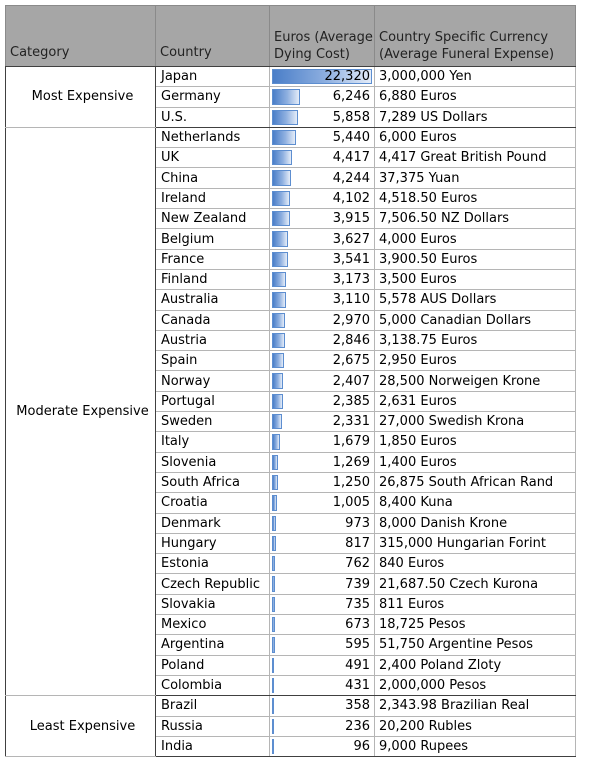 The height and width of the screenshot is (762, 589). What do you see at coordinates (475, 543) in the screenshot?
I see `local-currency-cell: 315,000 Hungarian Forint` at bounding box center [475, 543].